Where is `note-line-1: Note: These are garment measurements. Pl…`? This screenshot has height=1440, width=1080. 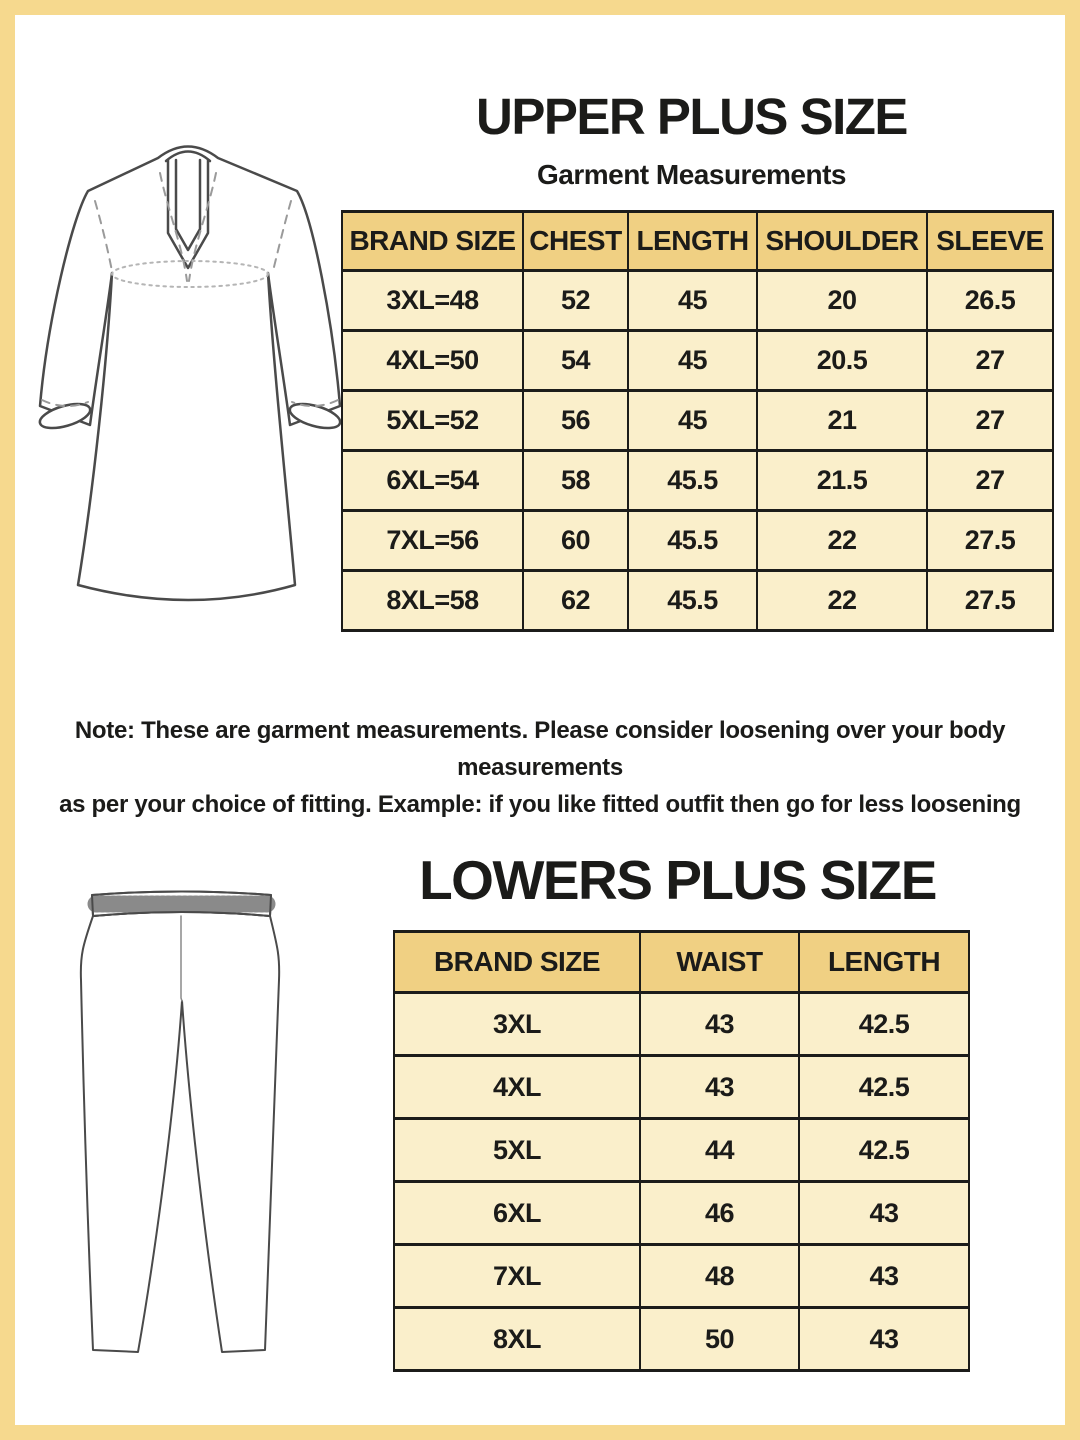
note-line-1: Note: These are garment measurements. Pl… is located at coordinates (540, 749).